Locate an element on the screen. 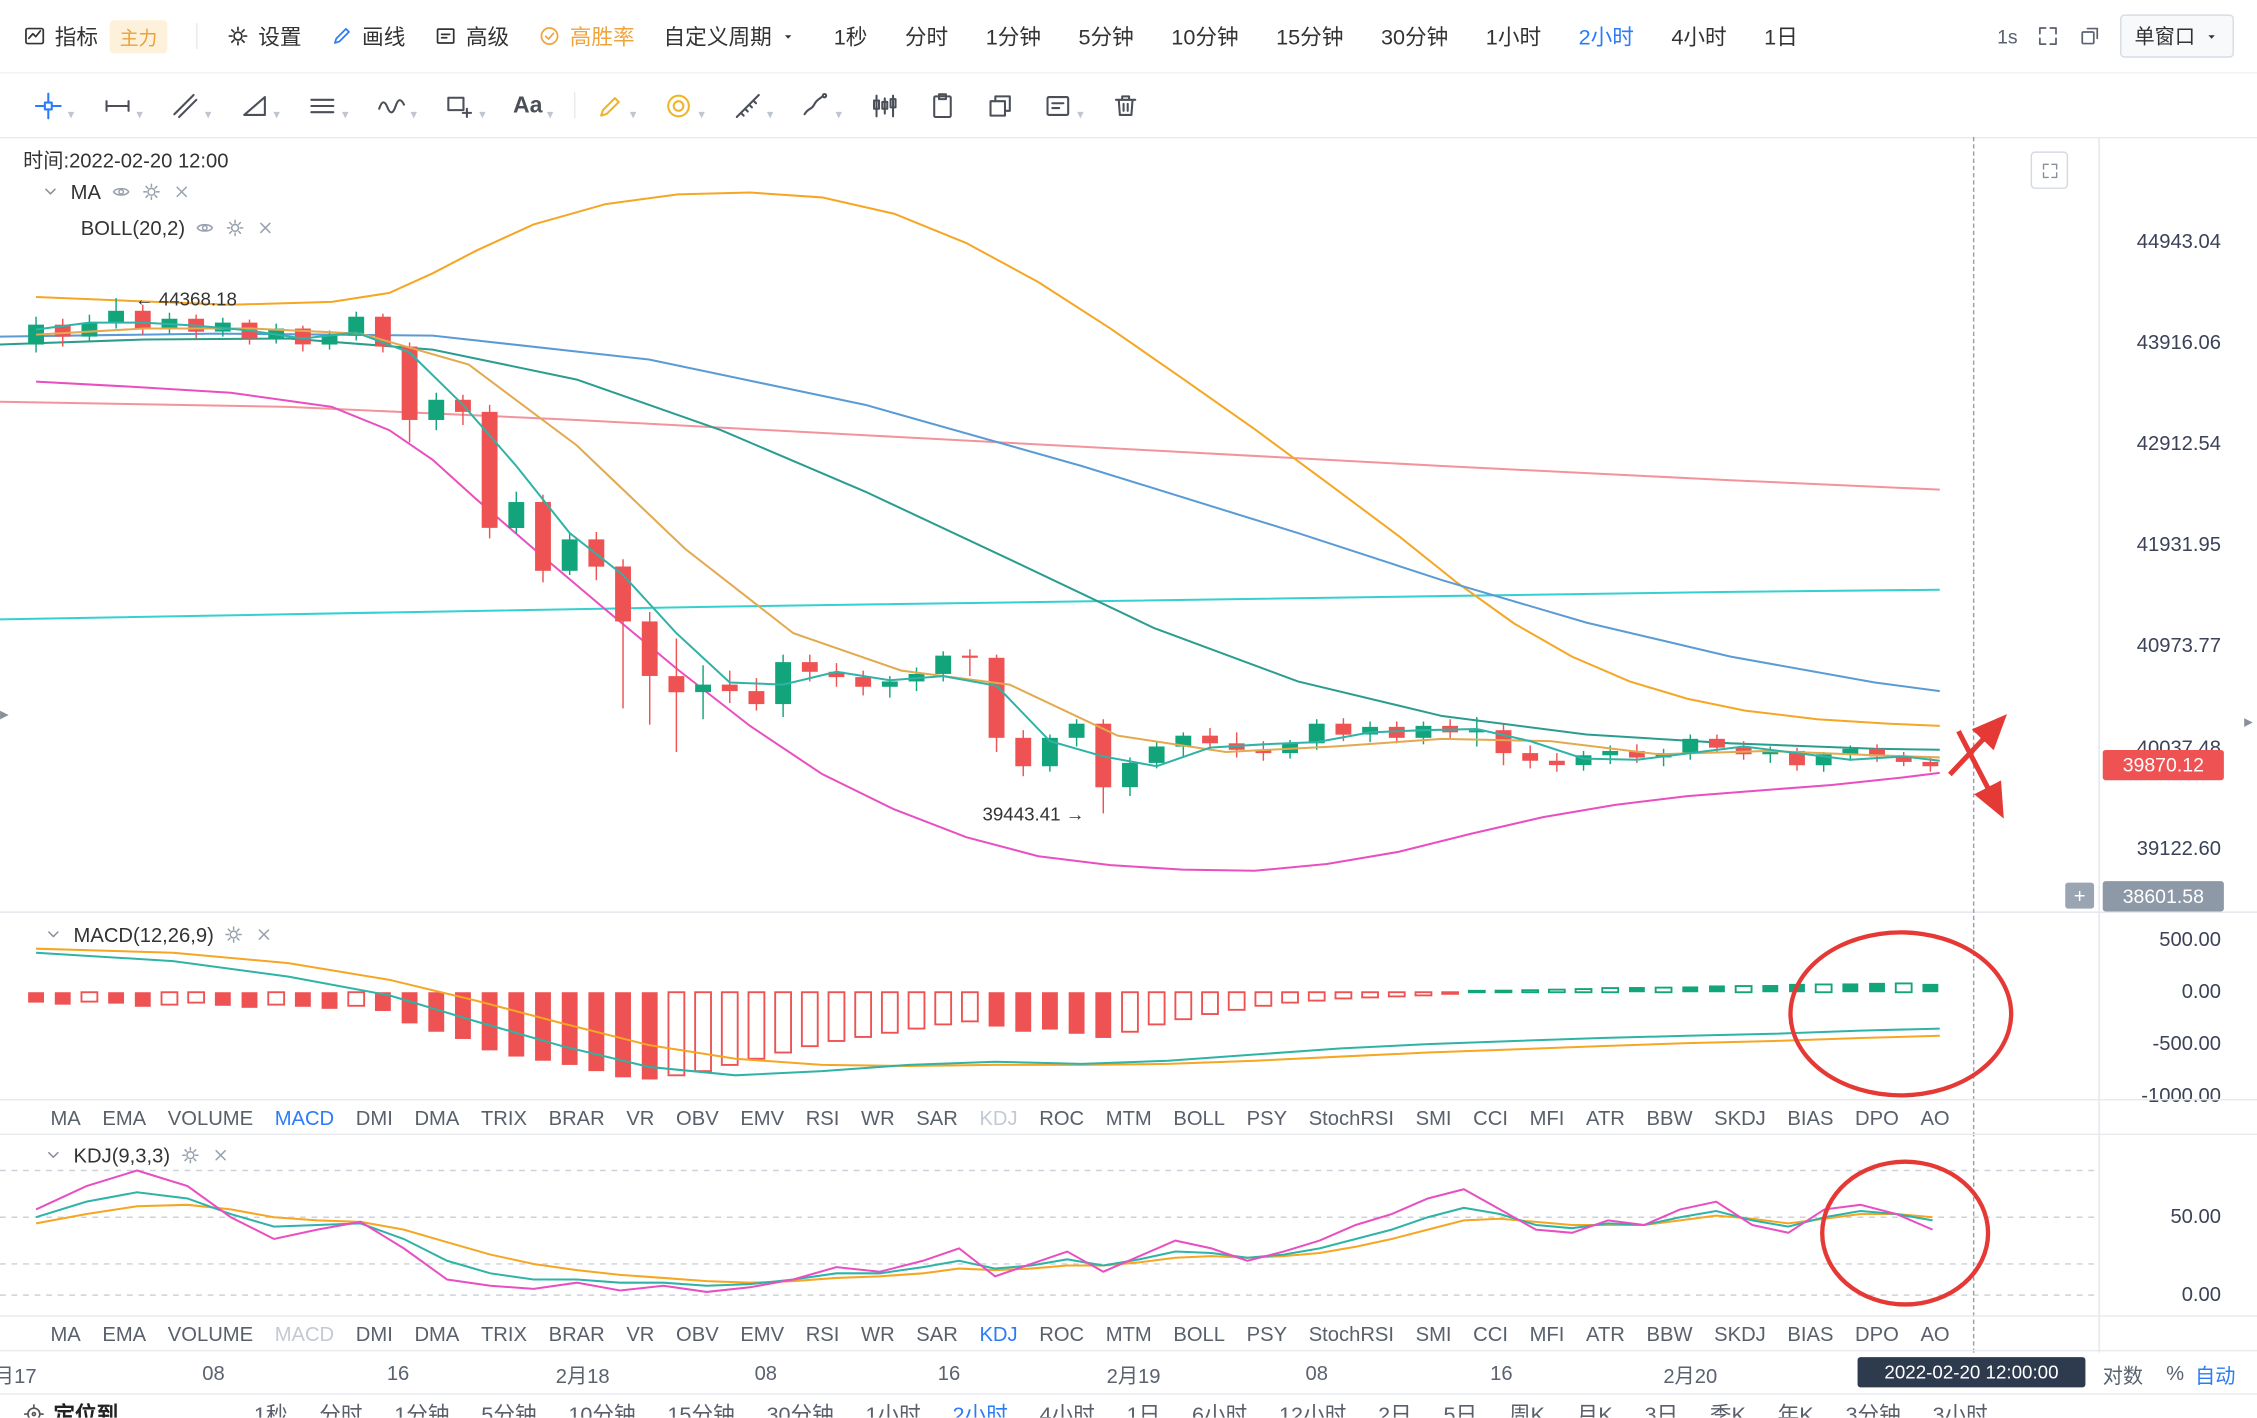 The image size is (2257, 1418). draw-line-button: 画线 is located at coordinates (367, 36).